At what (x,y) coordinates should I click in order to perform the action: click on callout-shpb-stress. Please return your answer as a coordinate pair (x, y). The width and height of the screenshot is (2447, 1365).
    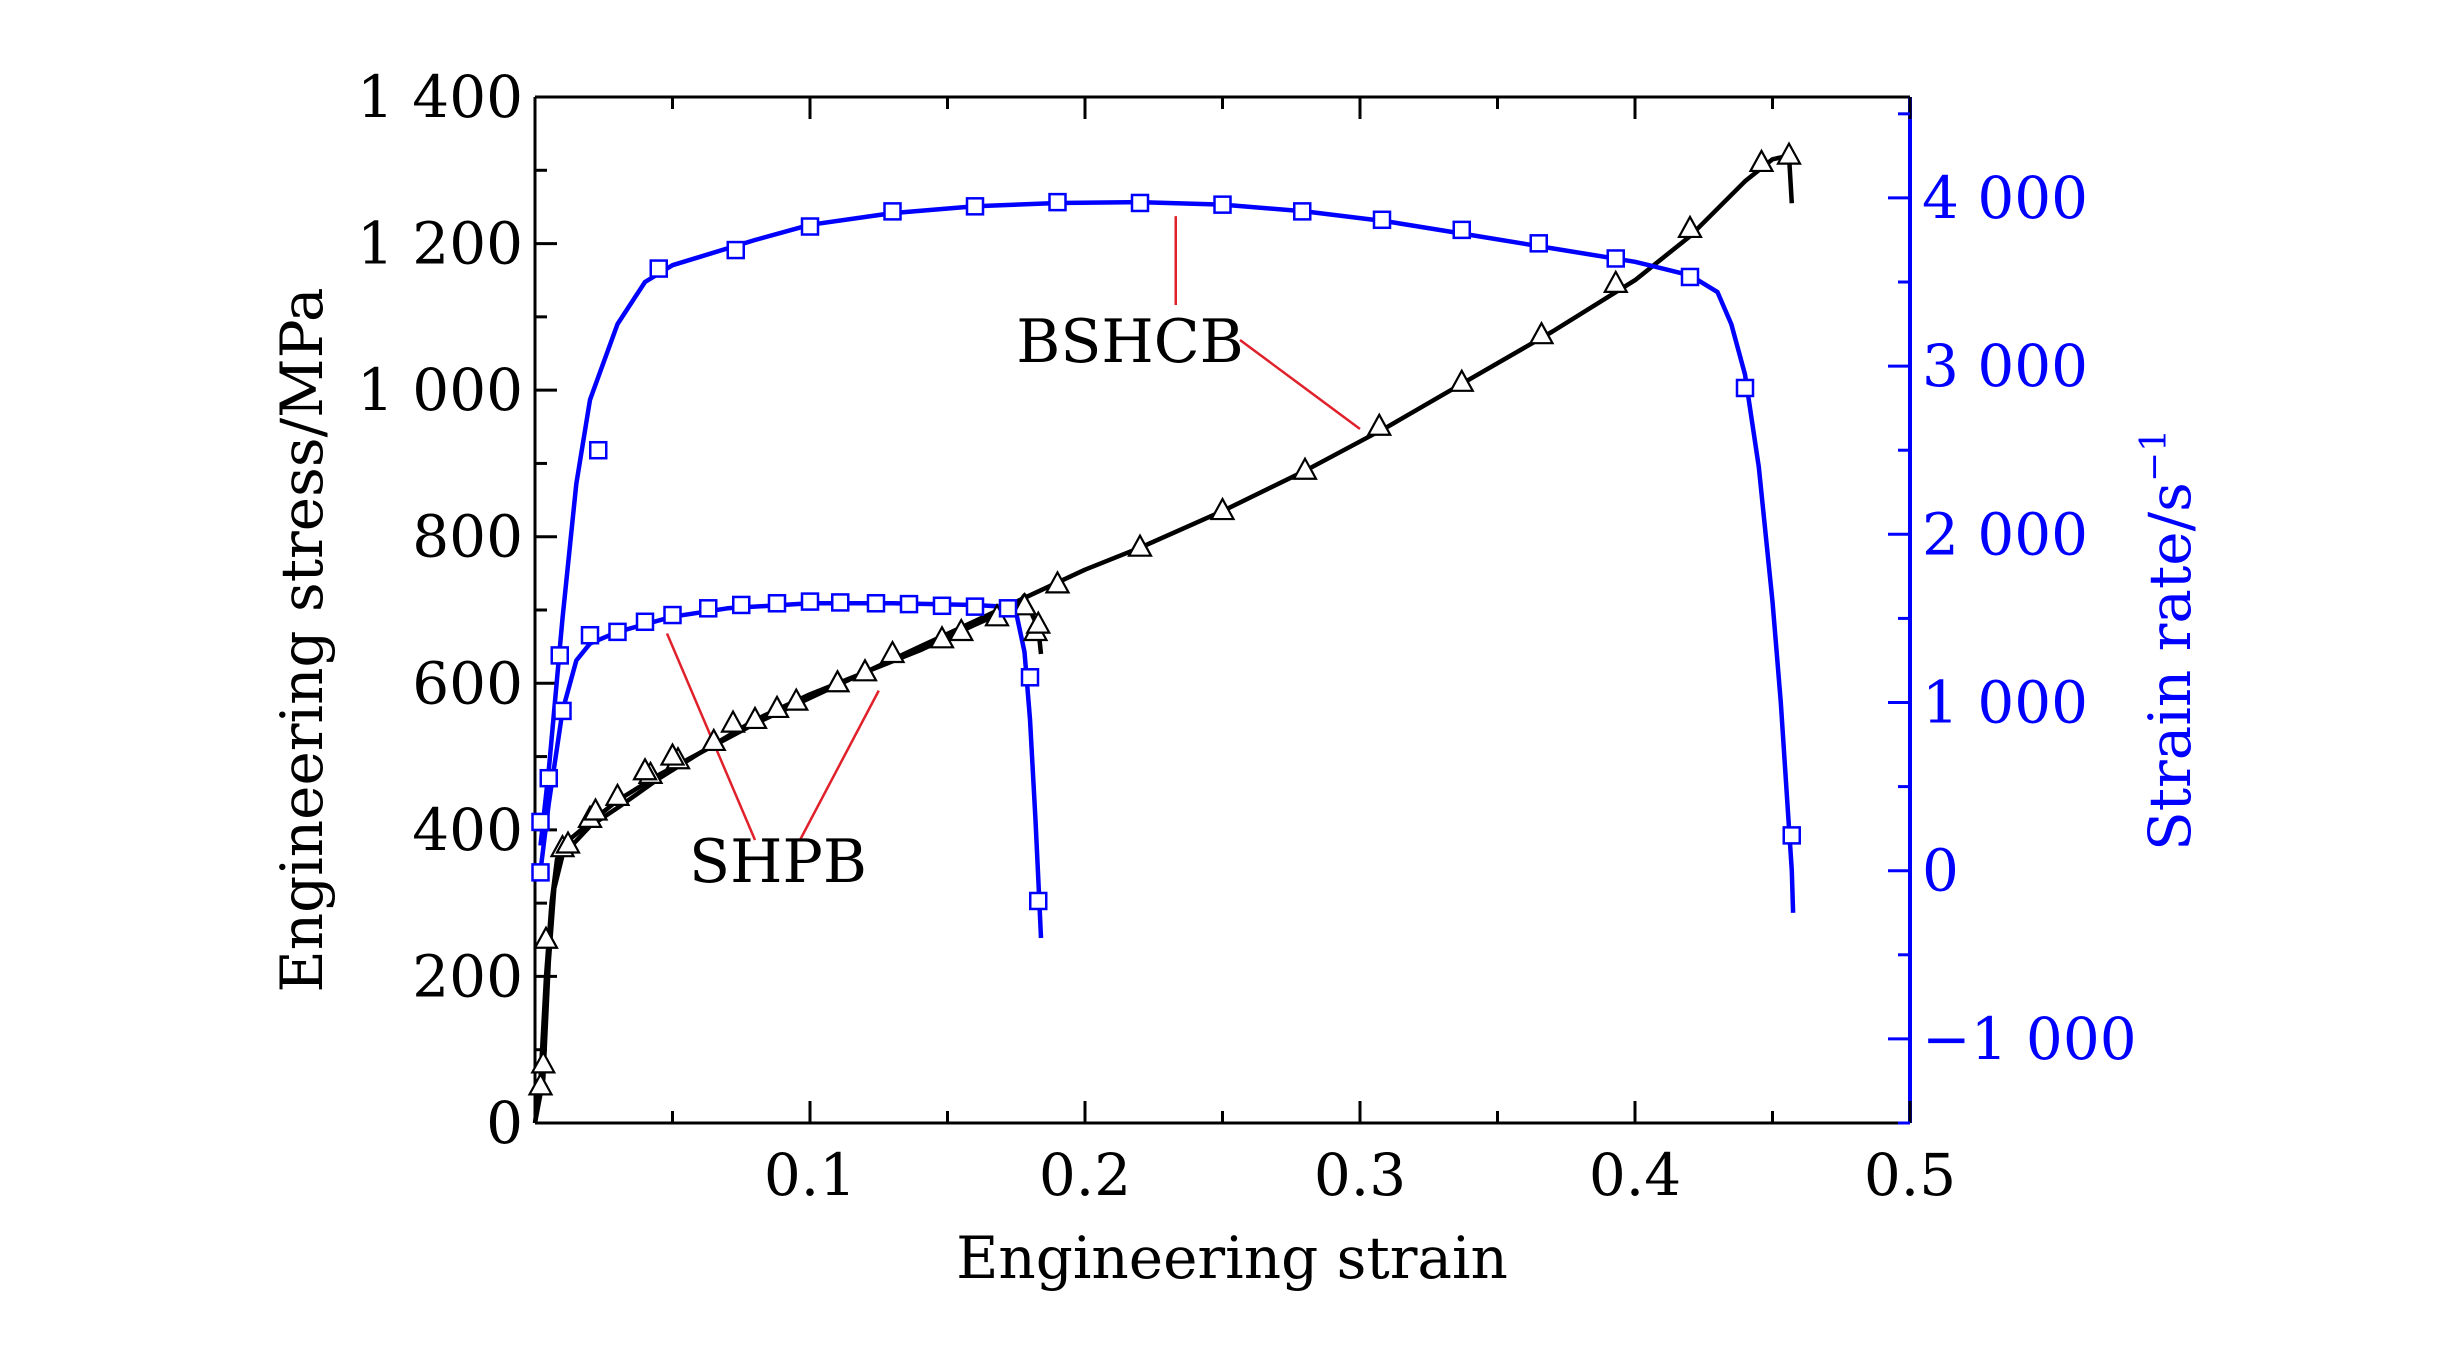
    Looking at the image, I should click on (839, 765).